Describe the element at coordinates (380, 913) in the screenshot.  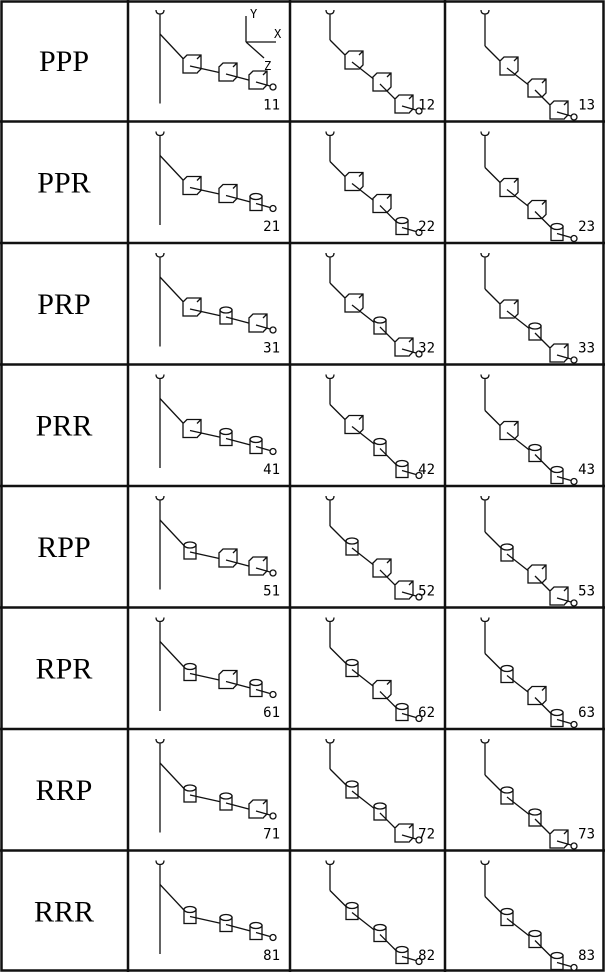
I see `mechanism-sketch: 82` at that location.